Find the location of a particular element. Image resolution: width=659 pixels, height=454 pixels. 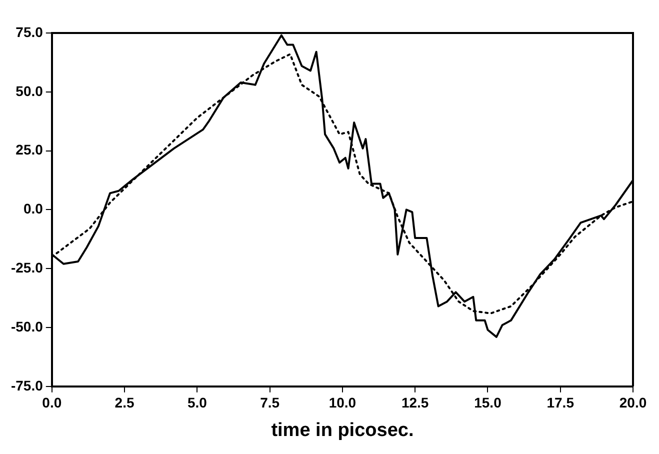

x-axis-title: time in picosec. is located at coordinates (342, 430).